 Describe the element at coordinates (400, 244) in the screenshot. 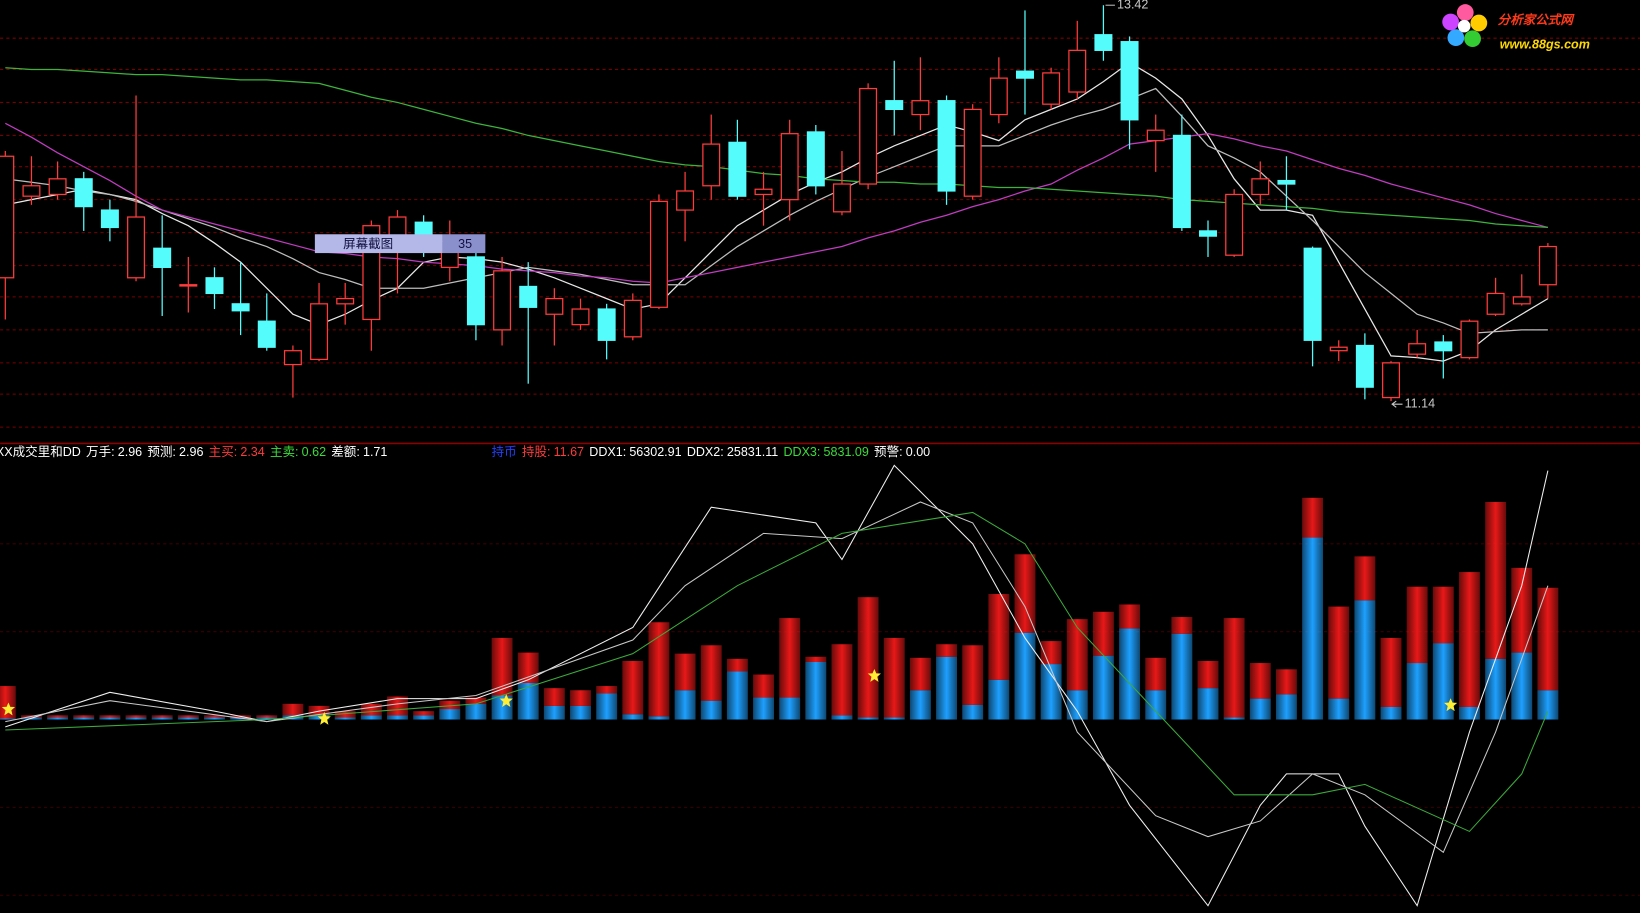

I see `tooltip: 屏幕截图 35` at that location.